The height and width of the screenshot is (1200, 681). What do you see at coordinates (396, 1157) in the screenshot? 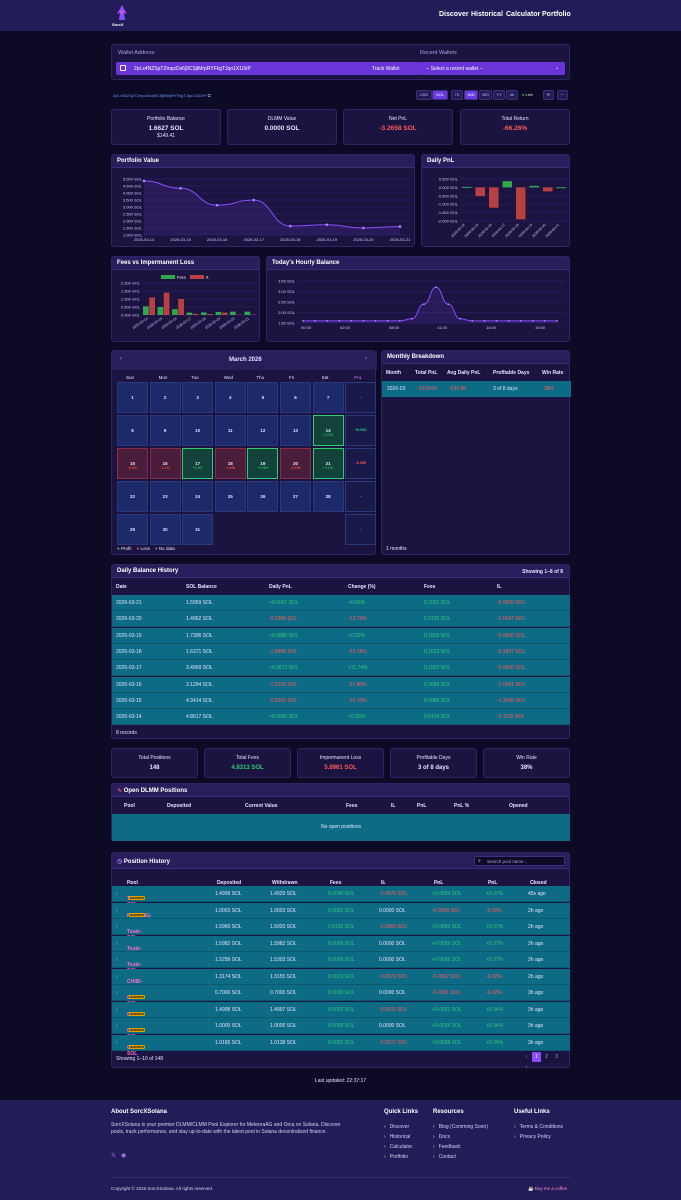
I see `footer-link: › Portfolio` at bounding box center [396, 1157].